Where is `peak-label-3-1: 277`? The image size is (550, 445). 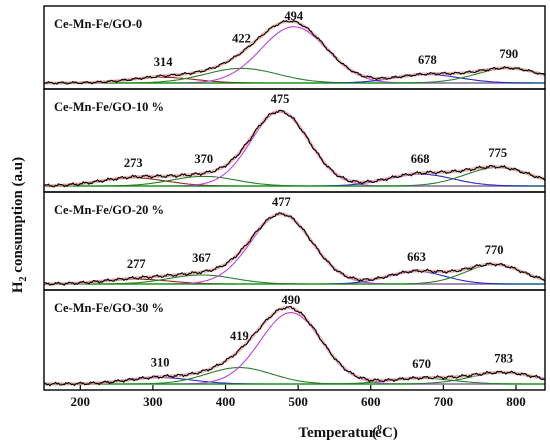
peak-label-3-1: 277 is located at coordinates (136, 264).